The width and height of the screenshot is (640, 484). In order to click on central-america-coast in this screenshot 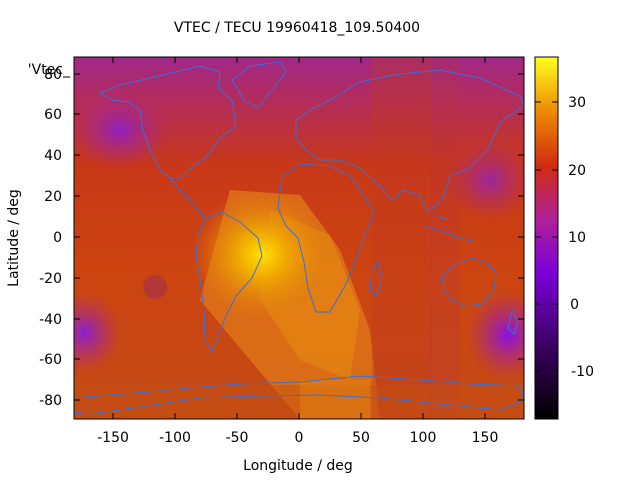, I will do `click(188, 198)`.